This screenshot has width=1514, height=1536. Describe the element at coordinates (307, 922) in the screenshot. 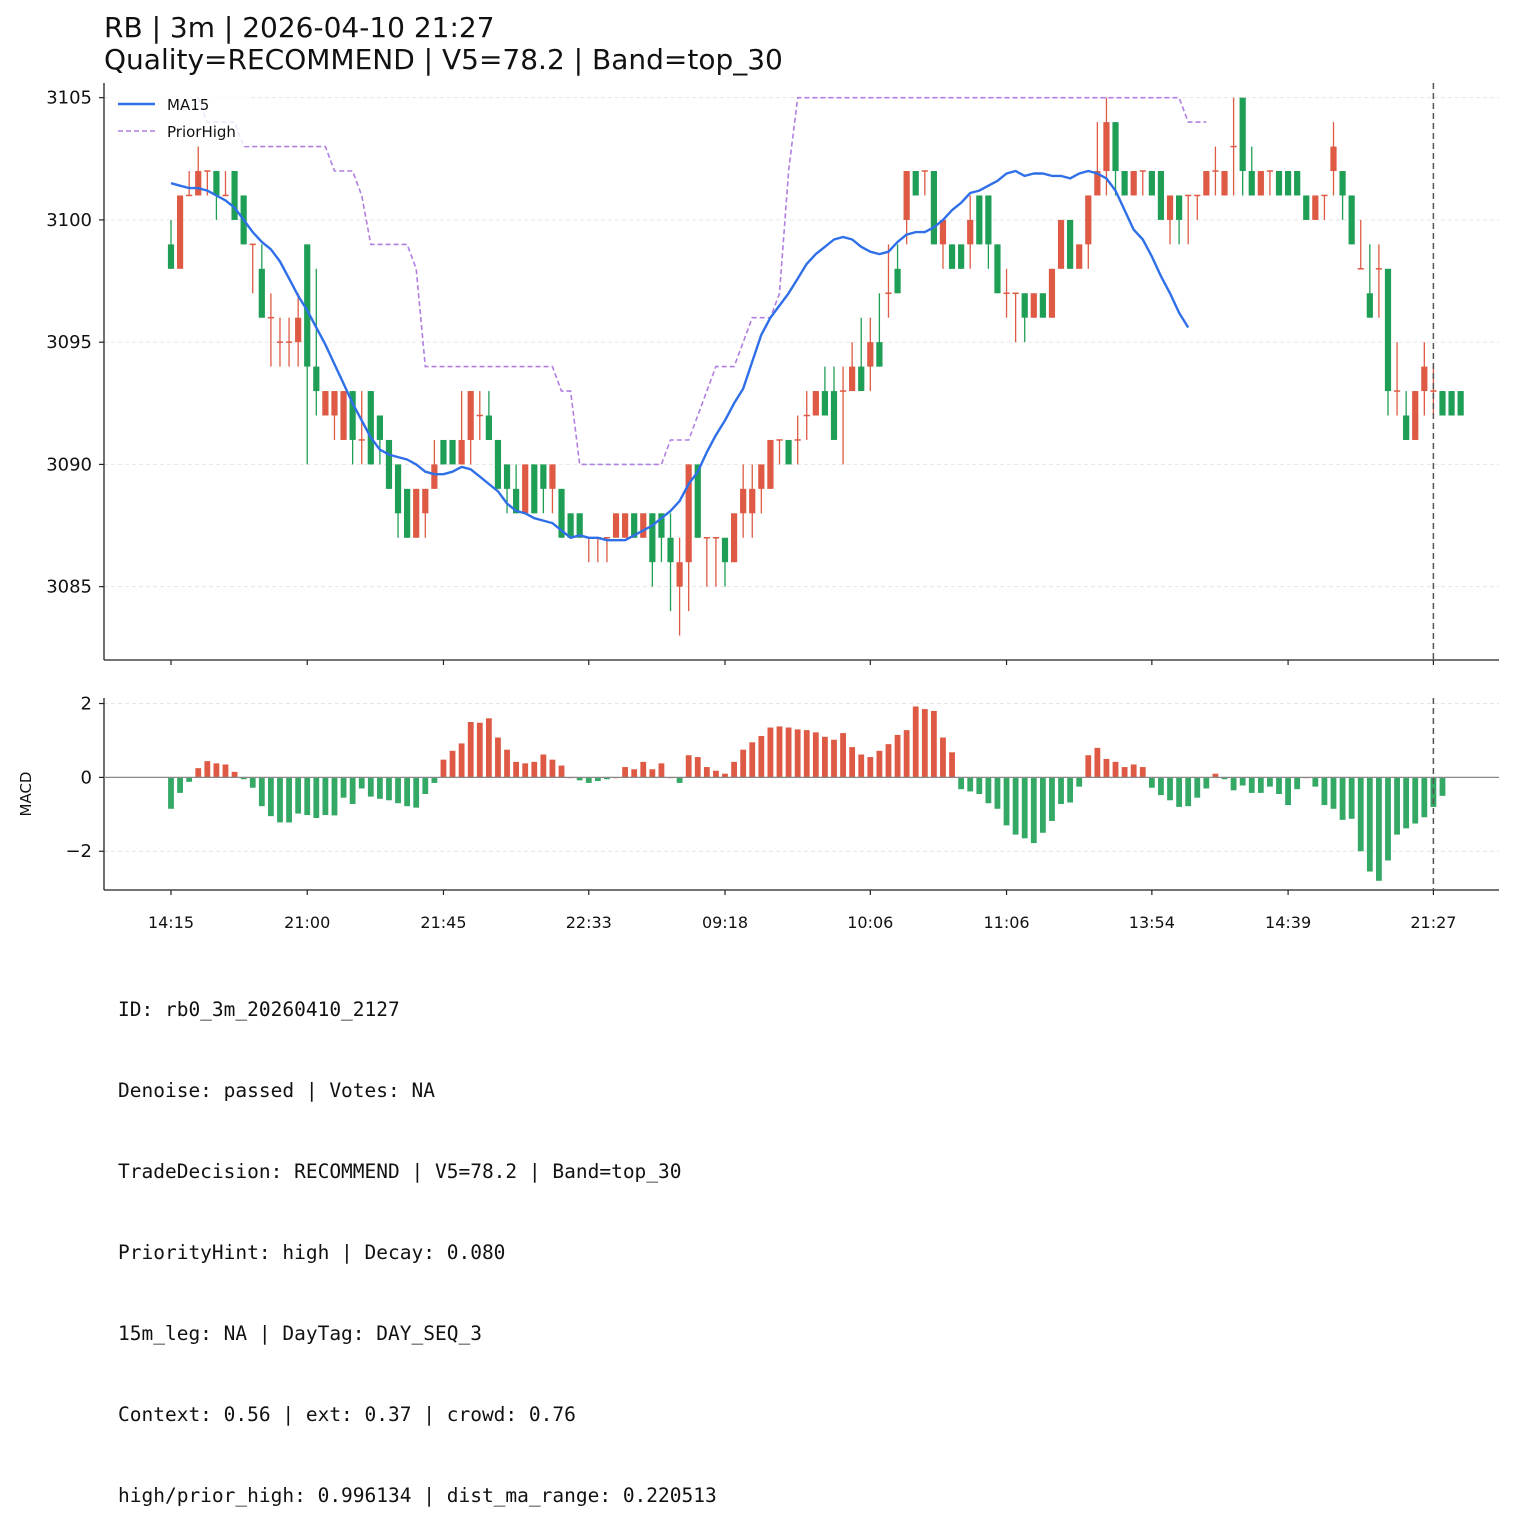

I see `x-tick-label: 21:00` at that location.